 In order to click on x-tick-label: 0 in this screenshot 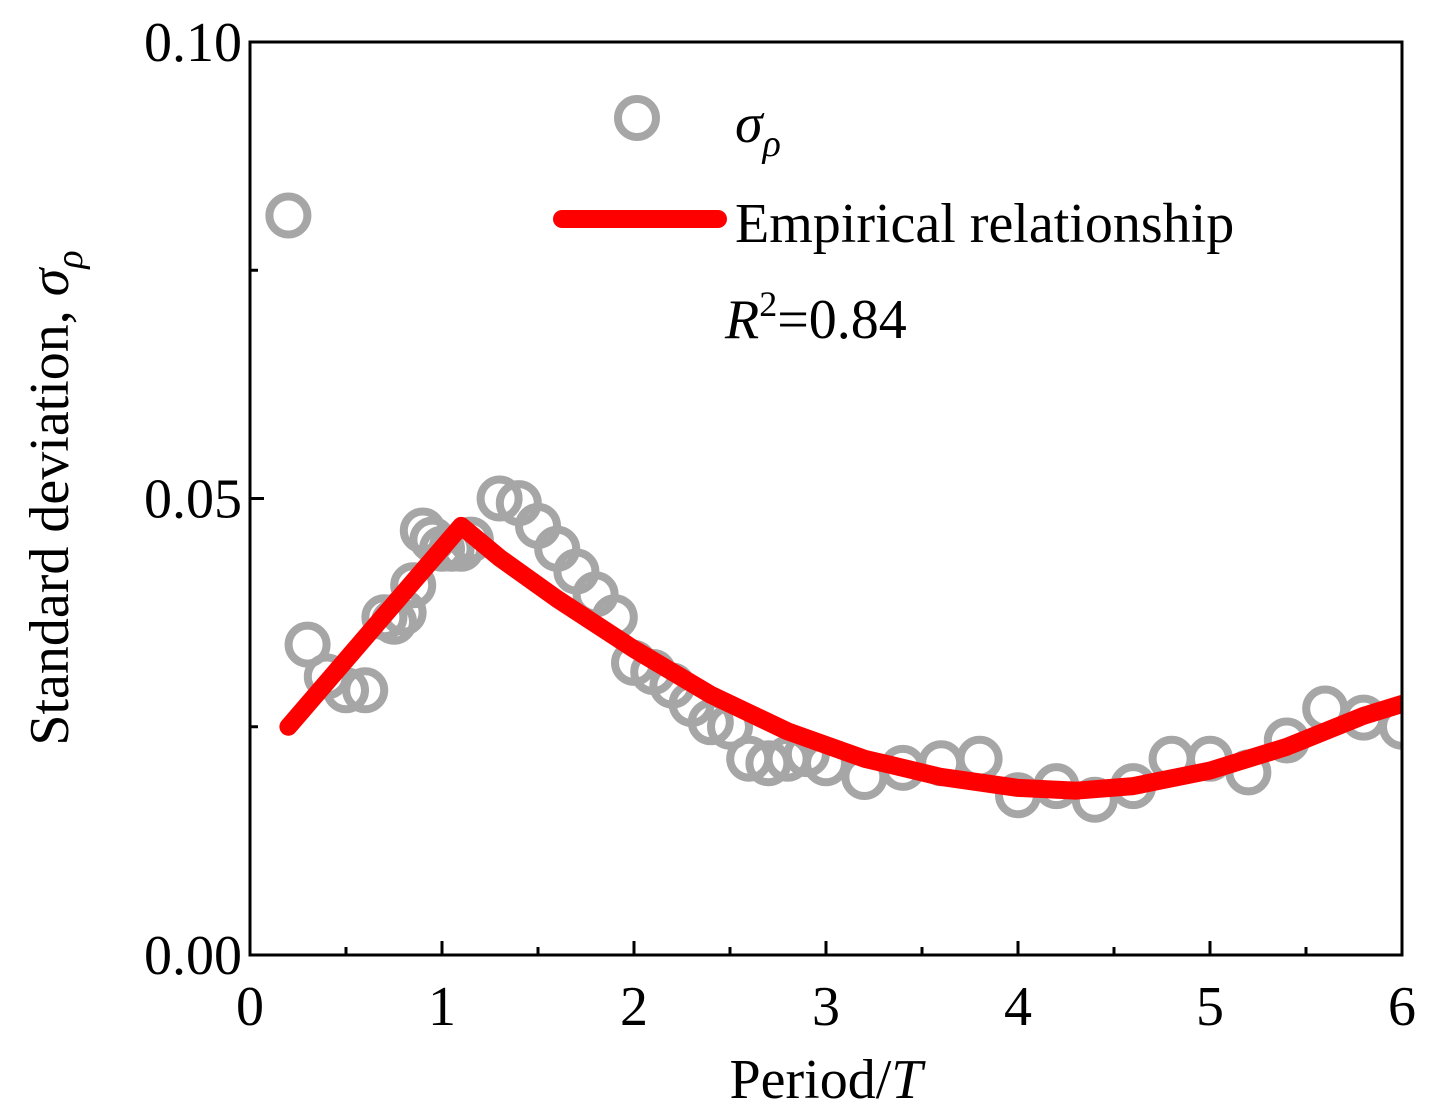, I will do `click(250, 1007)`.